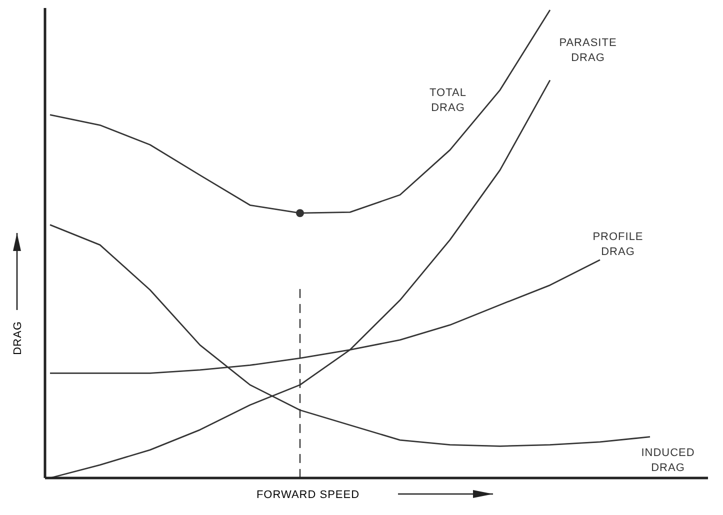 The height and width of the screenshot is (515, 723). What do you see at coordinates (18, 338) in the screenshot?
I see `y-axis-title: DRAG` at bounding box center [18, 338].